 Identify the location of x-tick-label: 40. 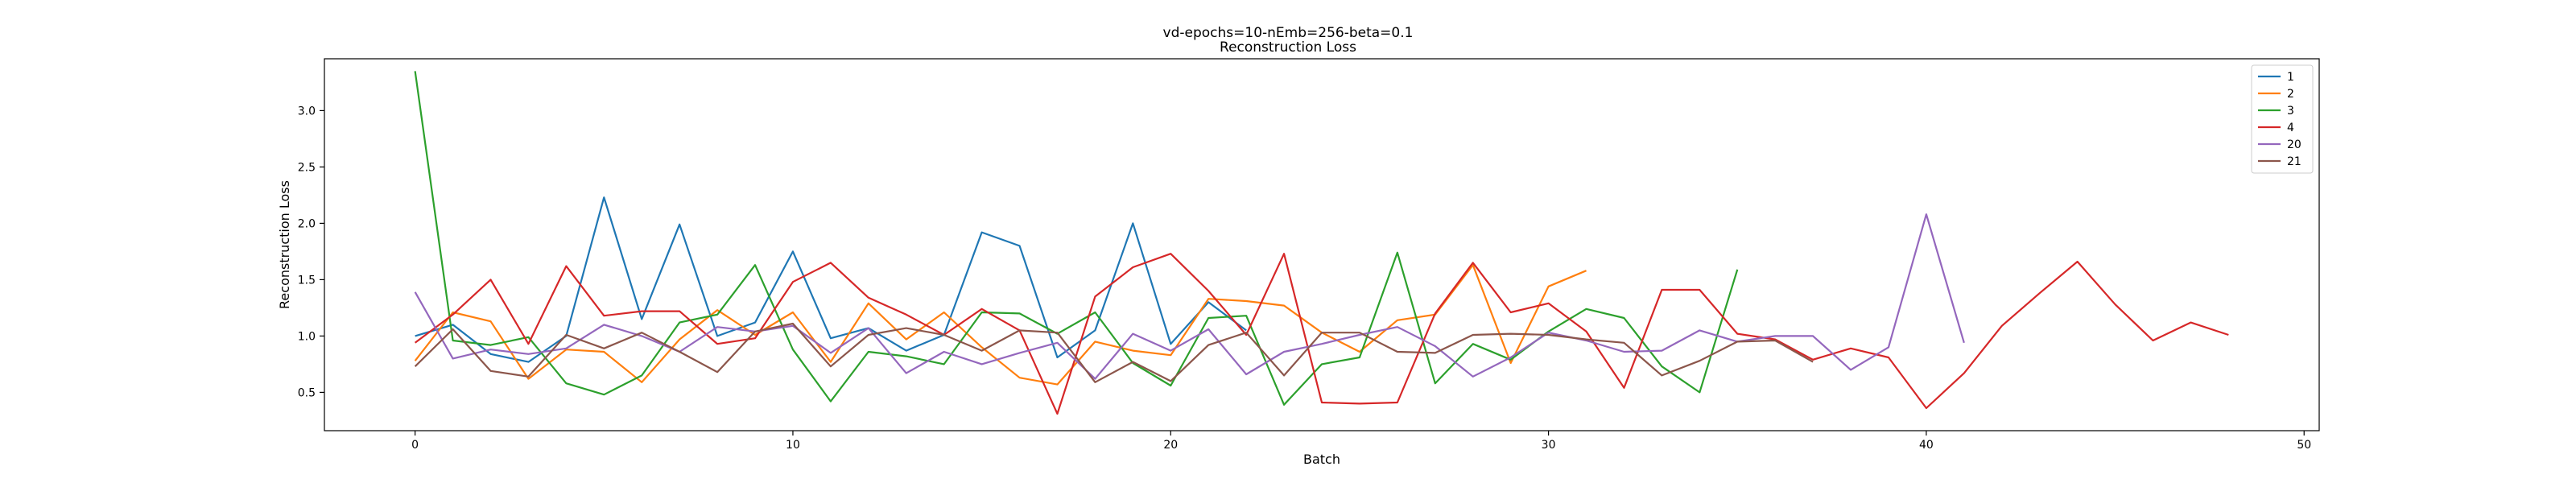
(1927, 445).